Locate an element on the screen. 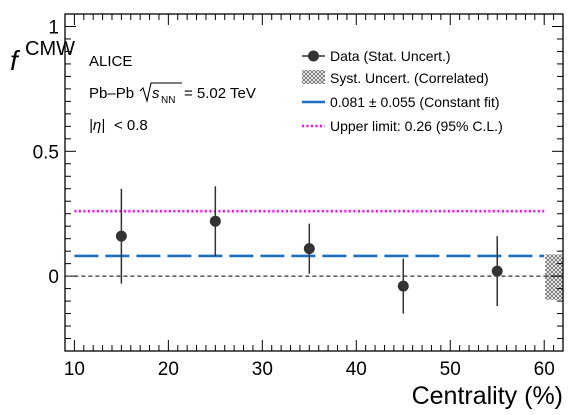  legend-syst-label: Syst. Uncert. (Correlated) is located at coordinates (409, 78).